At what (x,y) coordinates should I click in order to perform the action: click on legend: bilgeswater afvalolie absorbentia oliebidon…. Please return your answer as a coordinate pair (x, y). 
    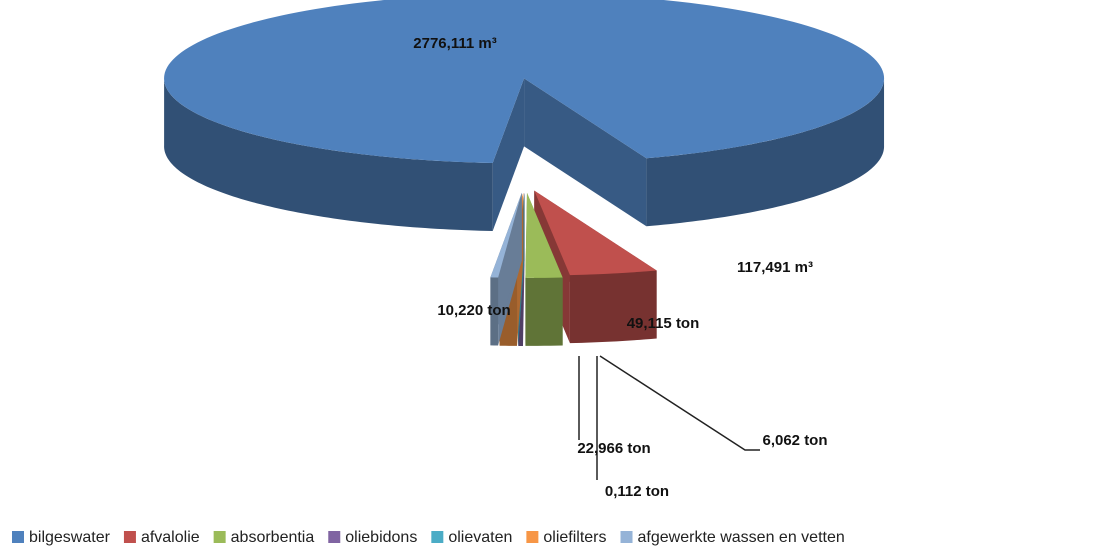
    Looking at the image, I should click on (428, 537).